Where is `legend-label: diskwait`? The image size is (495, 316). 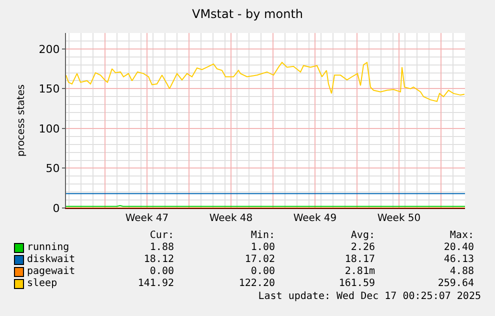
legend-label: diskwait is located at coordinates (51, 259).